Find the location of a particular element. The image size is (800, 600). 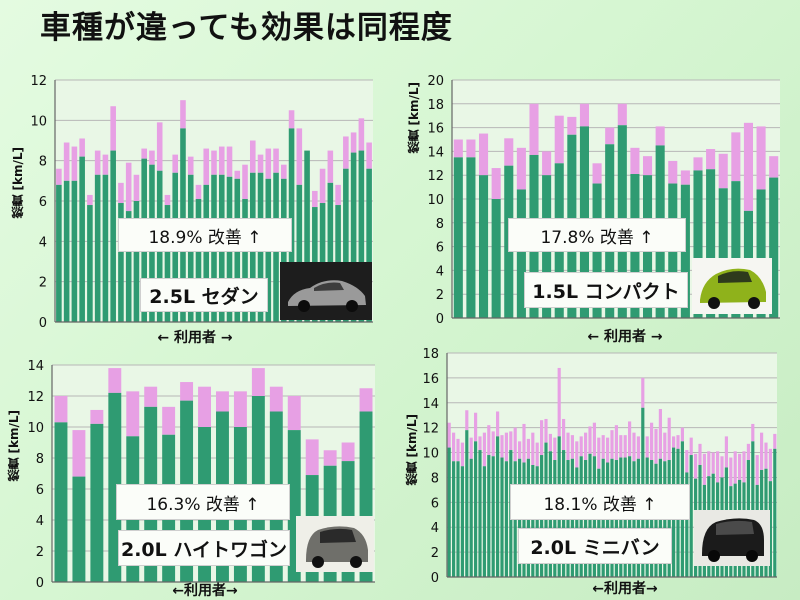

y-tick-label: 20 is located at coordinates (435, 81).